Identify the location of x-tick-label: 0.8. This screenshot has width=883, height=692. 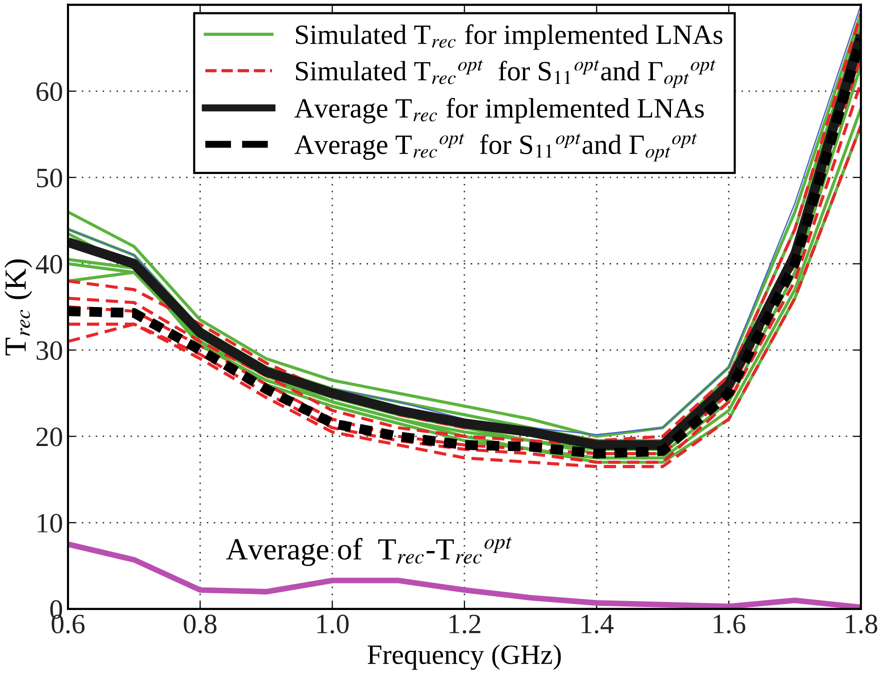
(200, 624).